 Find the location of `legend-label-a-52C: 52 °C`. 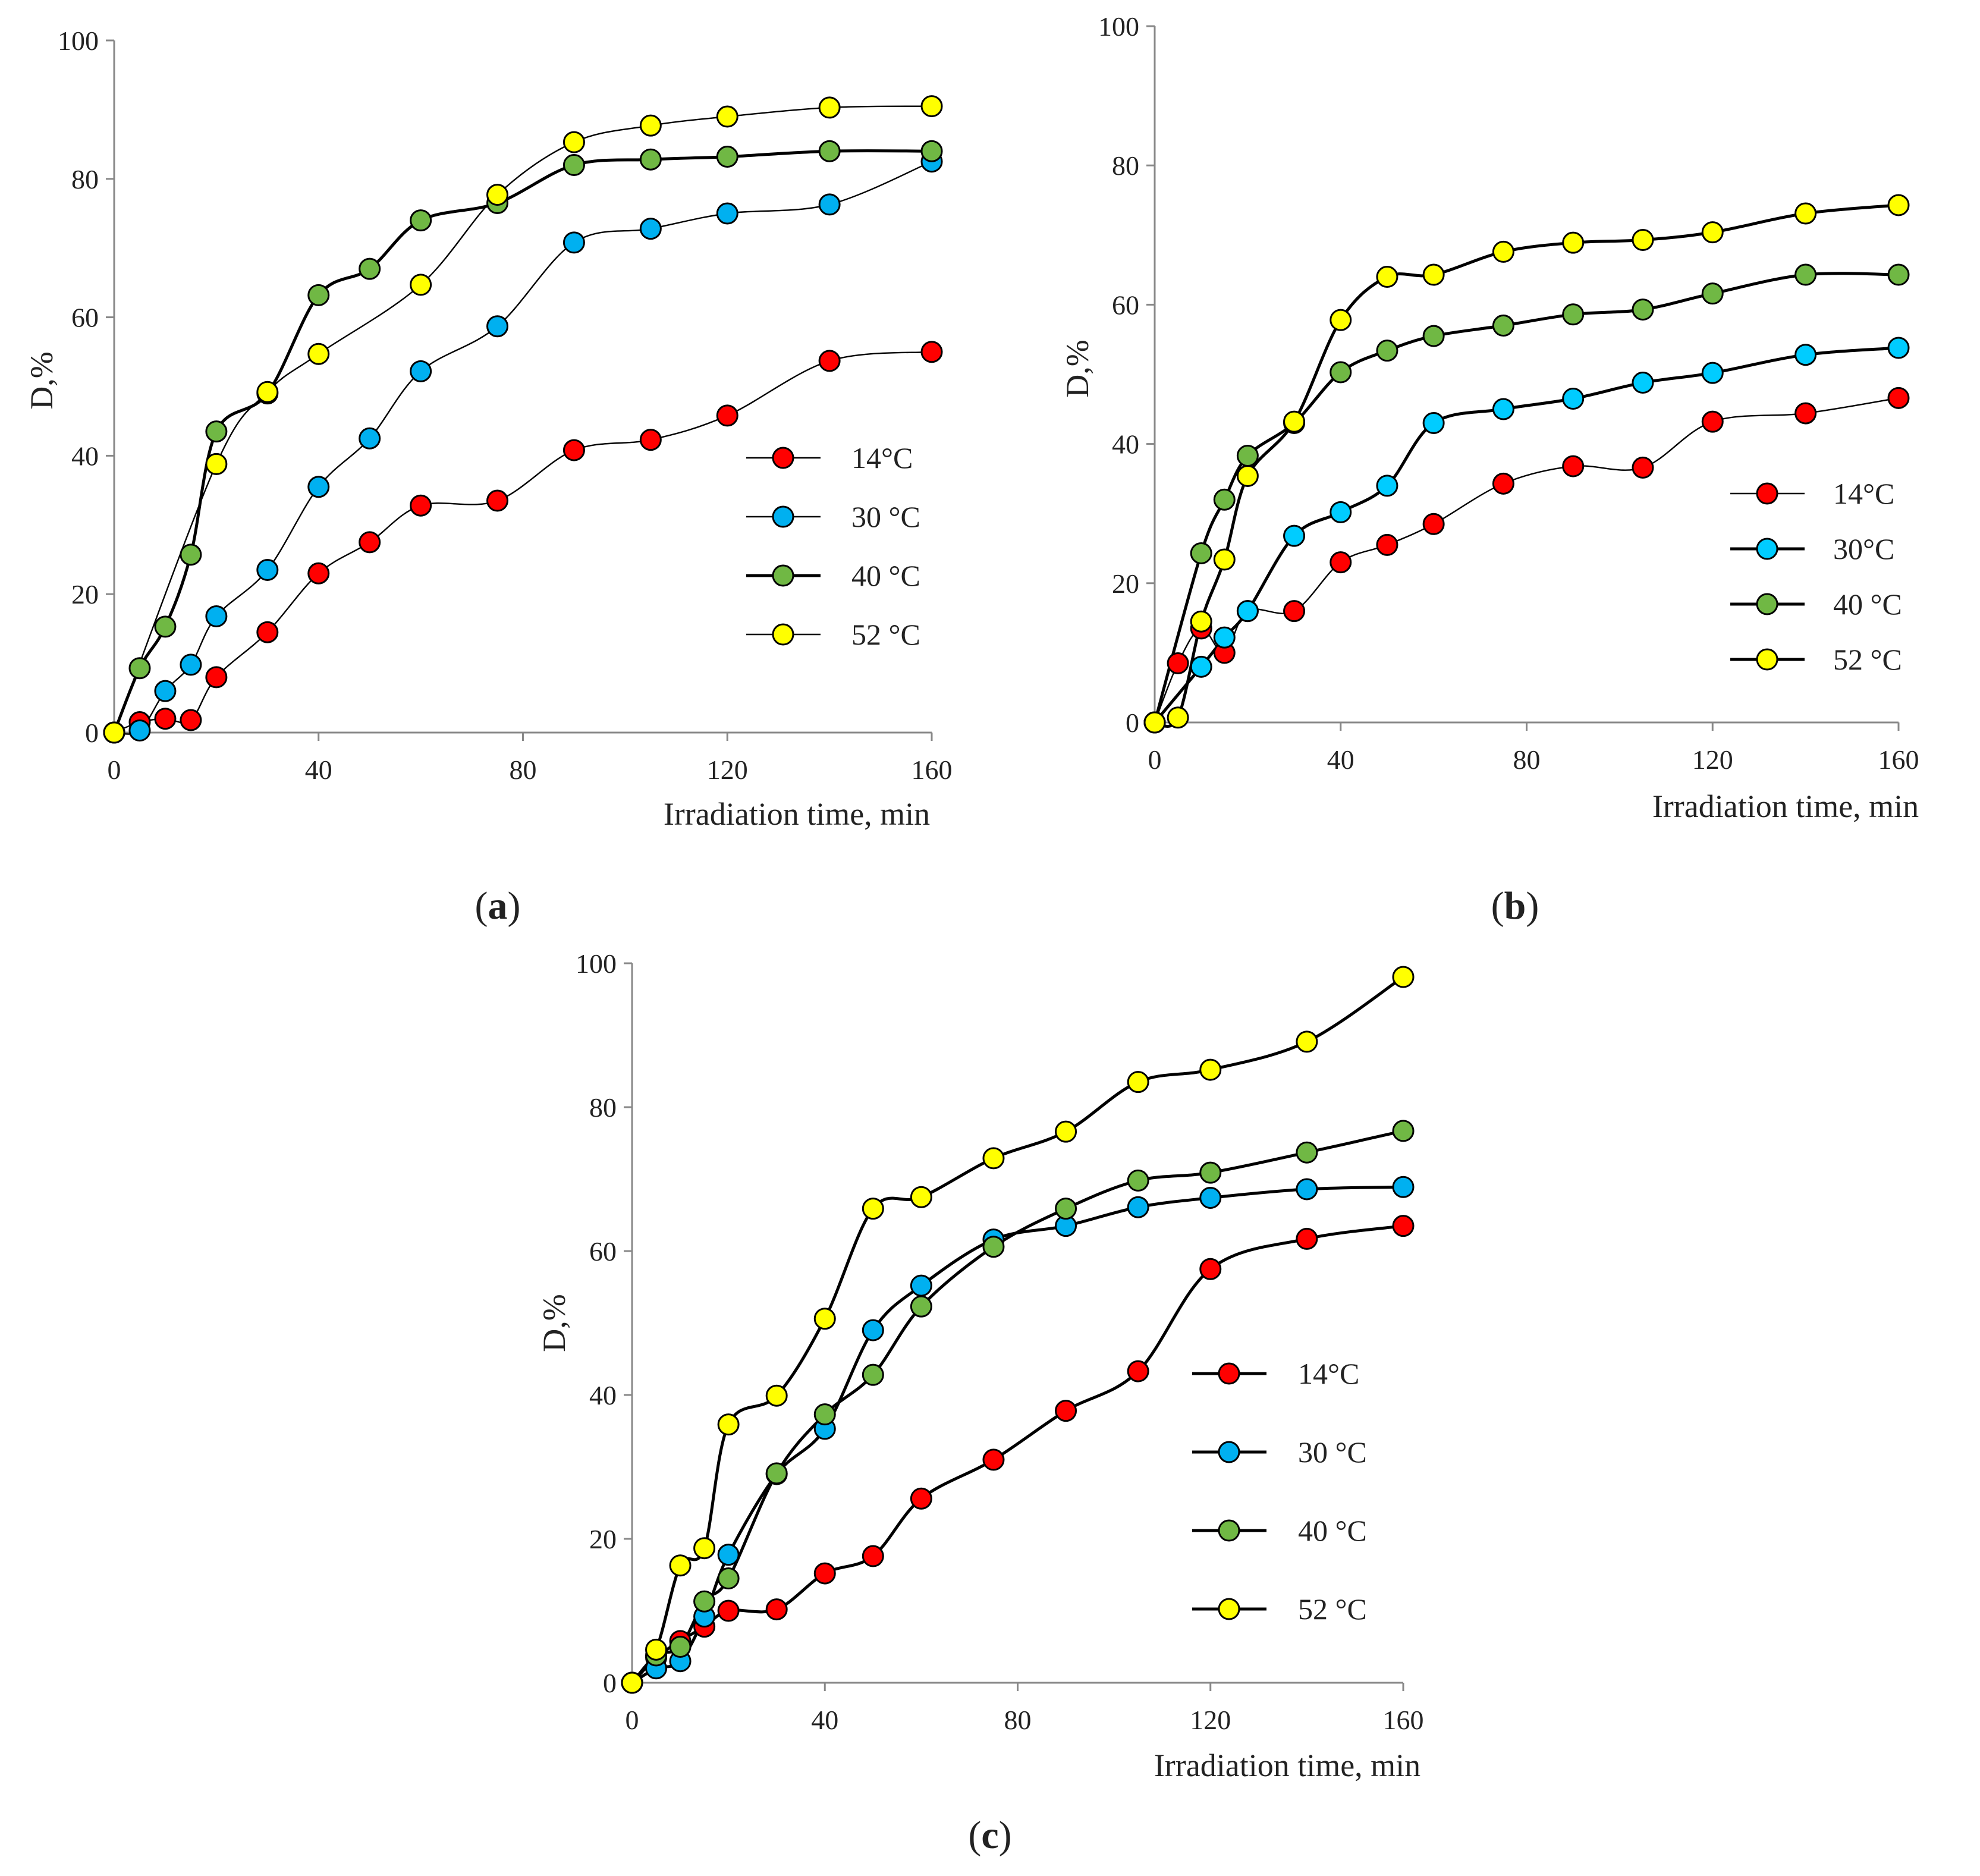

legend-label-a-52C: 52 °C is located at coordinates (885, 634).